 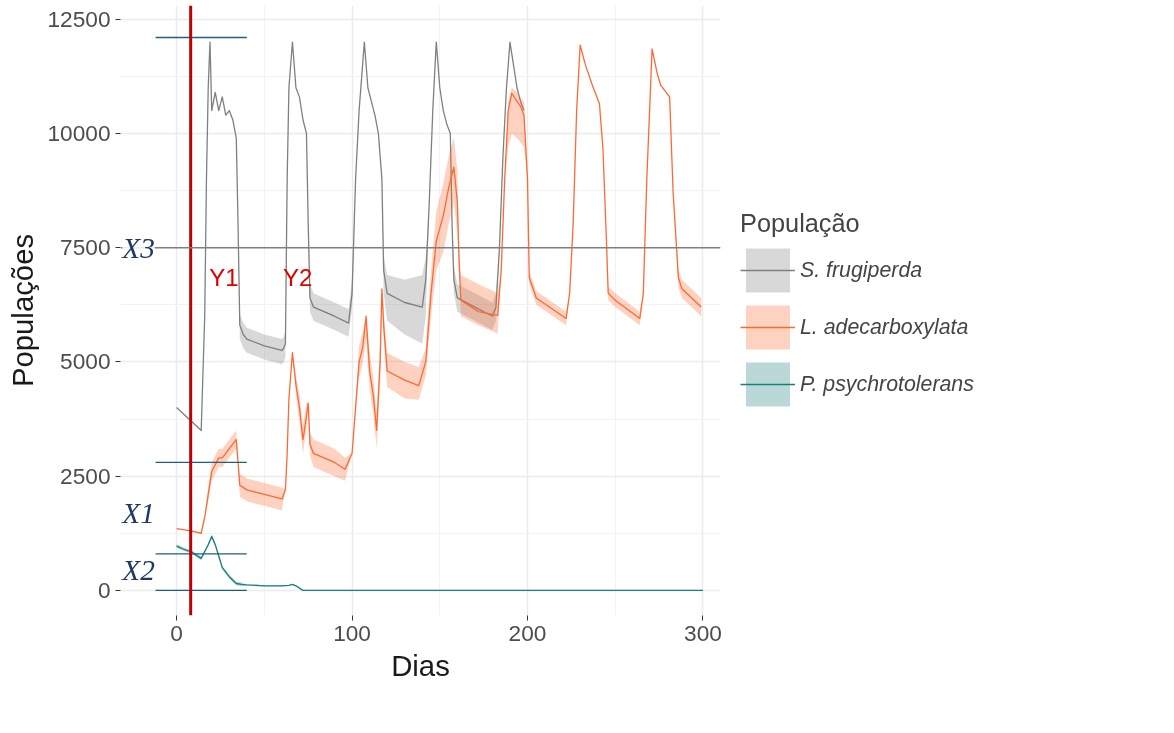 I want to click on legend-label: P. psychrotolerans, so click(x=887, y=384).